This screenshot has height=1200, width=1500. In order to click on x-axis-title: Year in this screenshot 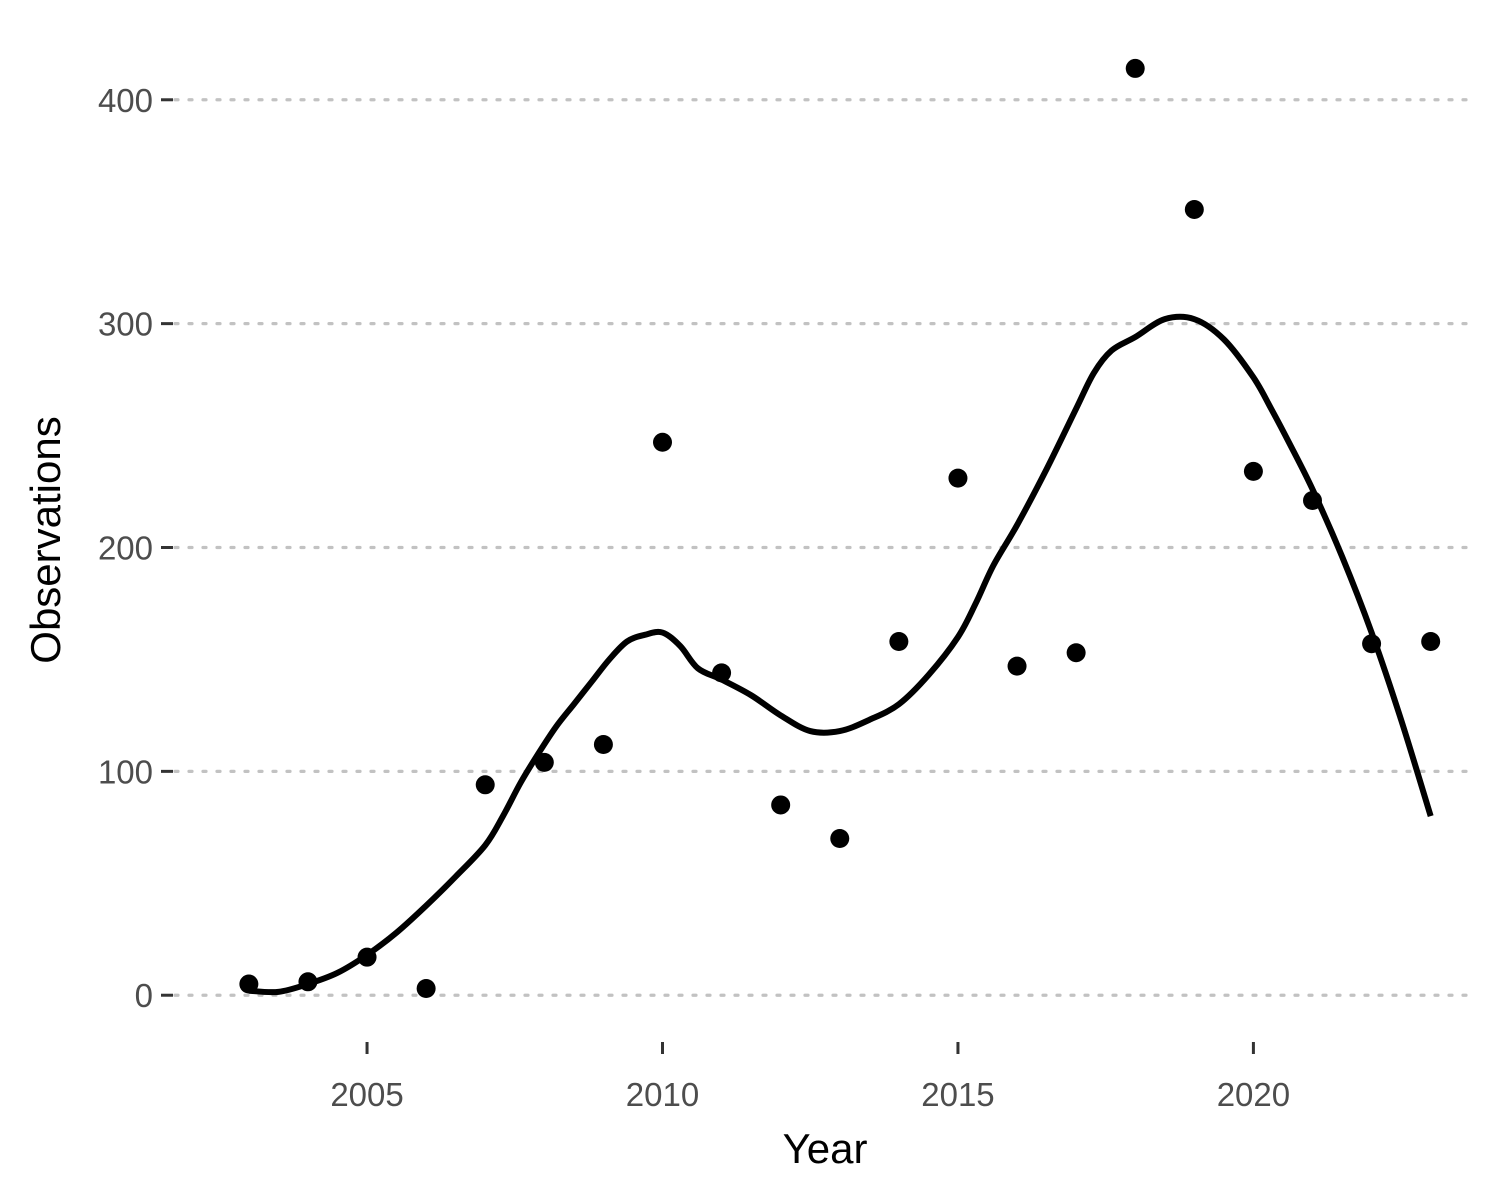, I will do `click(825, 1148)`.